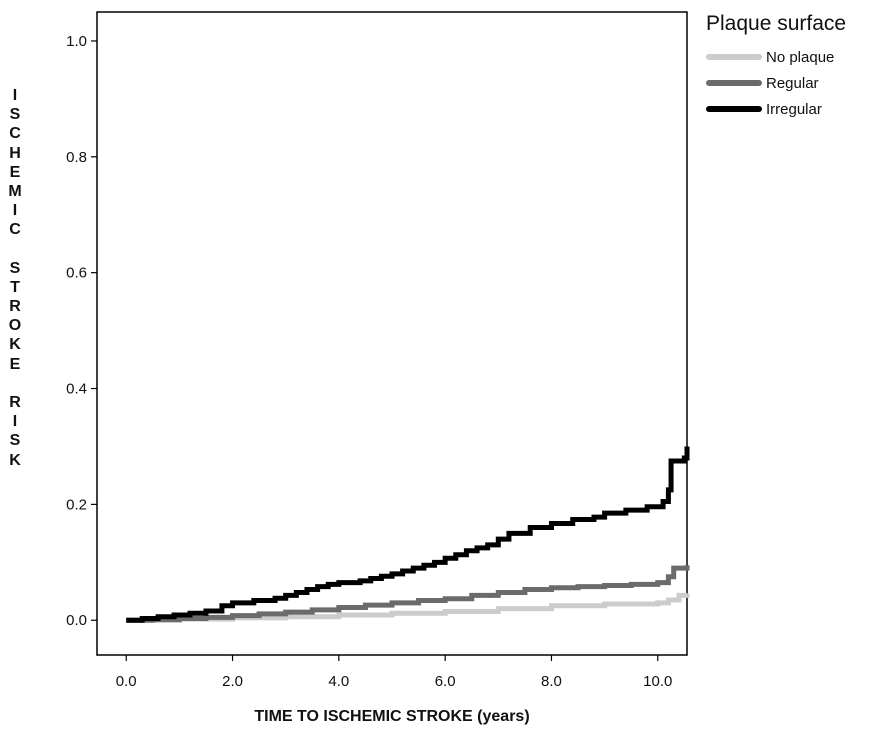  What do you see at coordinates (338, 681) in the screenshot?
I see `x-tick-label: 4.0` at bounding box center [338, 681].